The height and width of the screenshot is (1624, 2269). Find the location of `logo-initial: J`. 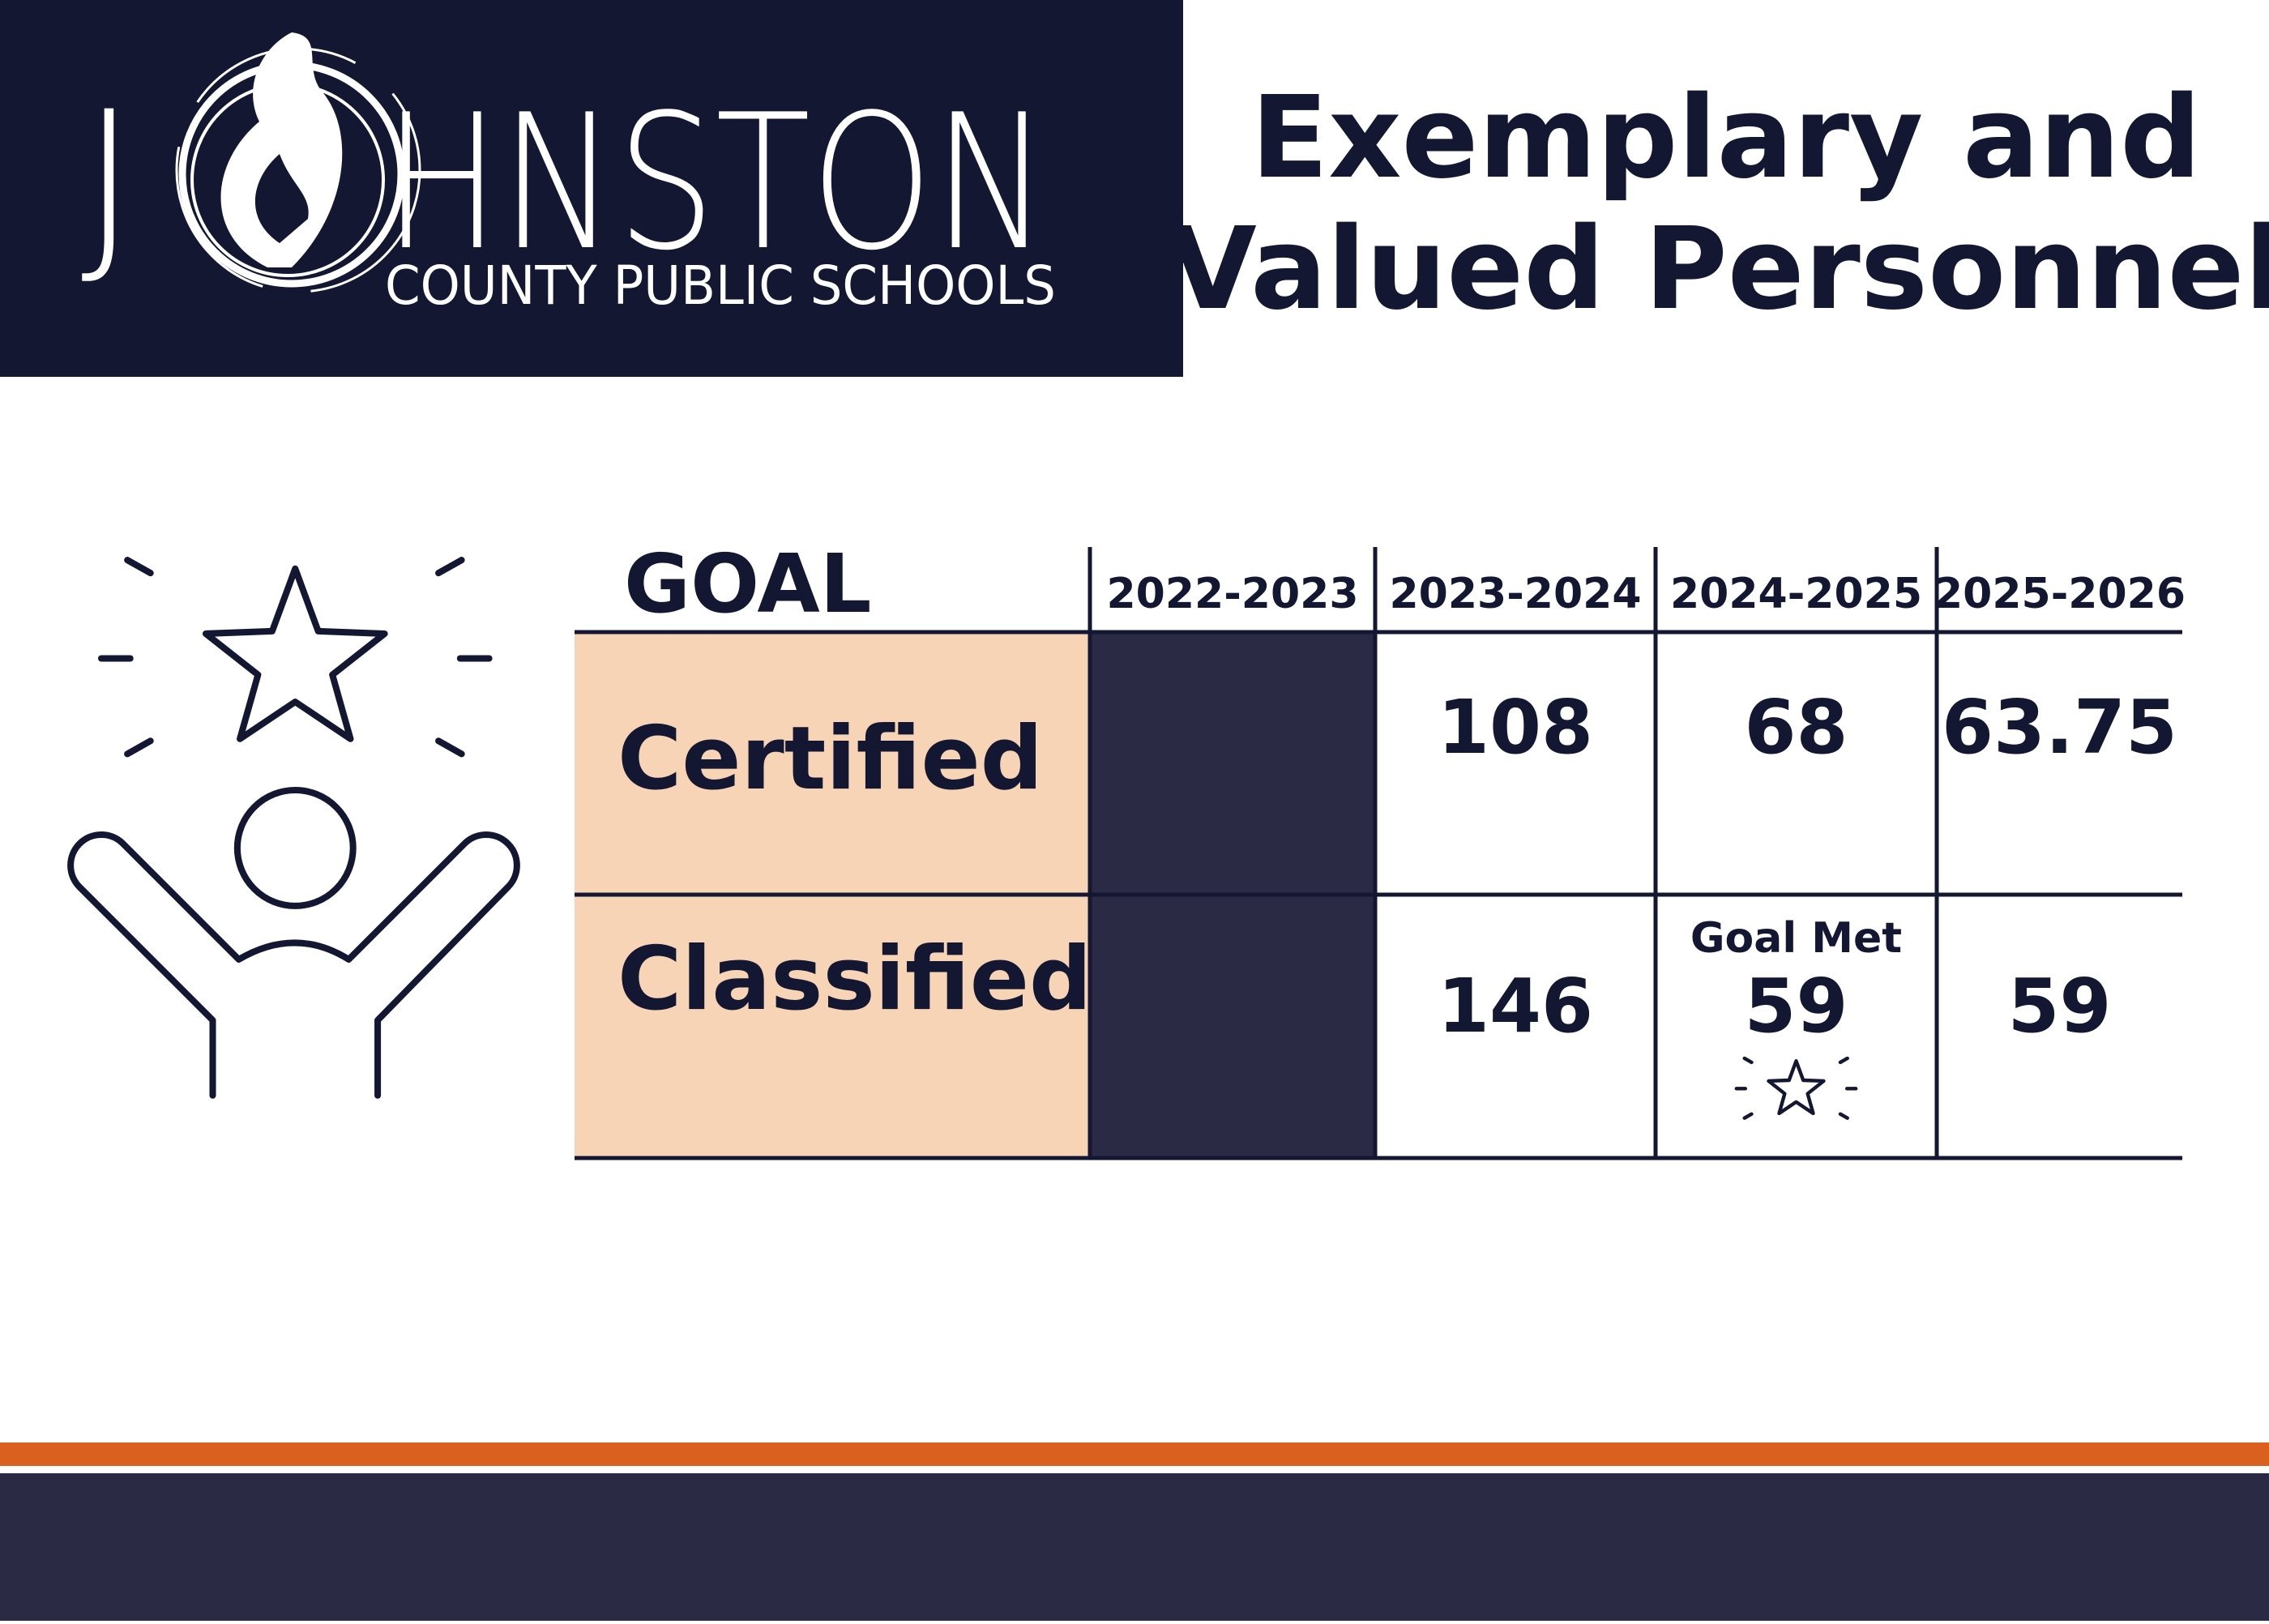

logo-initial: J is located at coordinates (109, 182).